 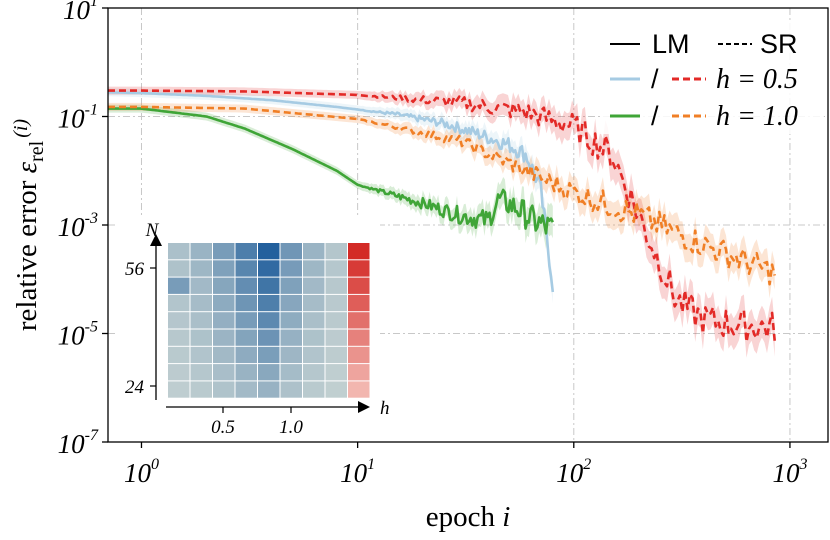 I want to click on x-tick-exp: 2, so click(x=587, y=464).